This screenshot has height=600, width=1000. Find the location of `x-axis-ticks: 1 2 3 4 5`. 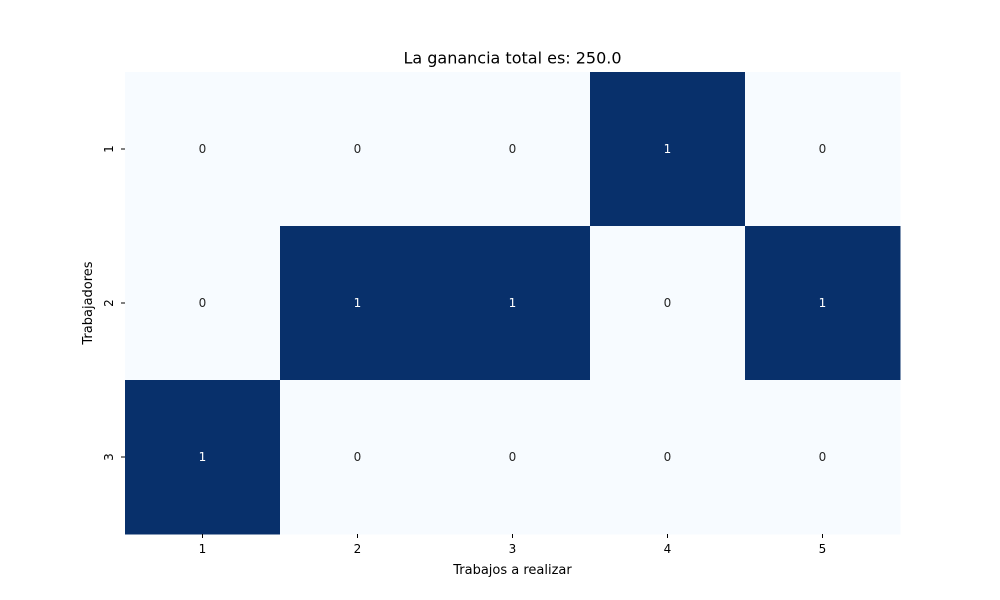

x-axis-ticks: 1 2 3 4 5 is located at coordinates (513, 545).